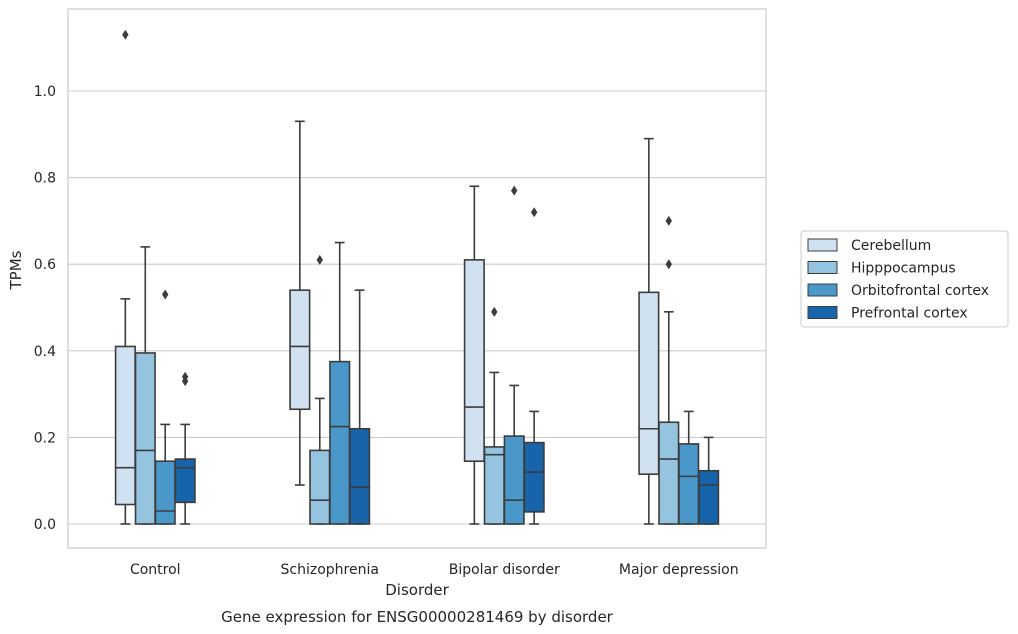 This screenshot has height=634, width=1018. I want to click on legend-item: Orbitofrontal cortex, so click(898, 291).